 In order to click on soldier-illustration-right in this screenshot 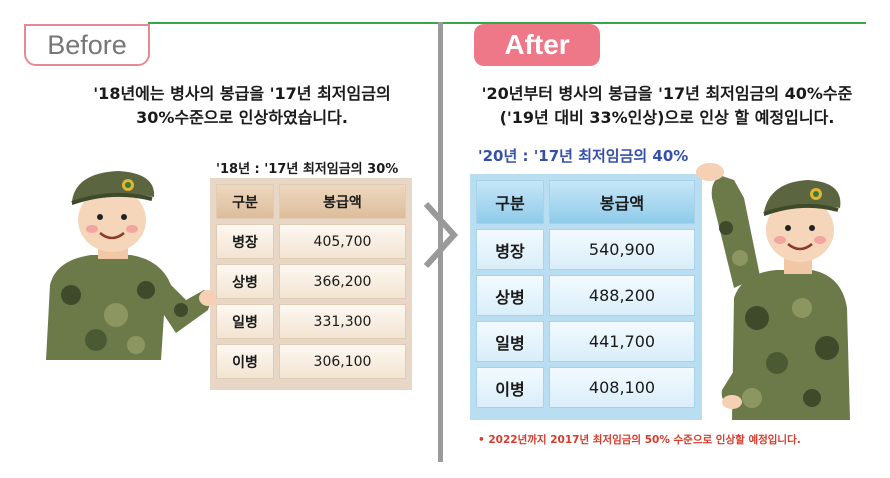, I will do `click(773, 291)`.